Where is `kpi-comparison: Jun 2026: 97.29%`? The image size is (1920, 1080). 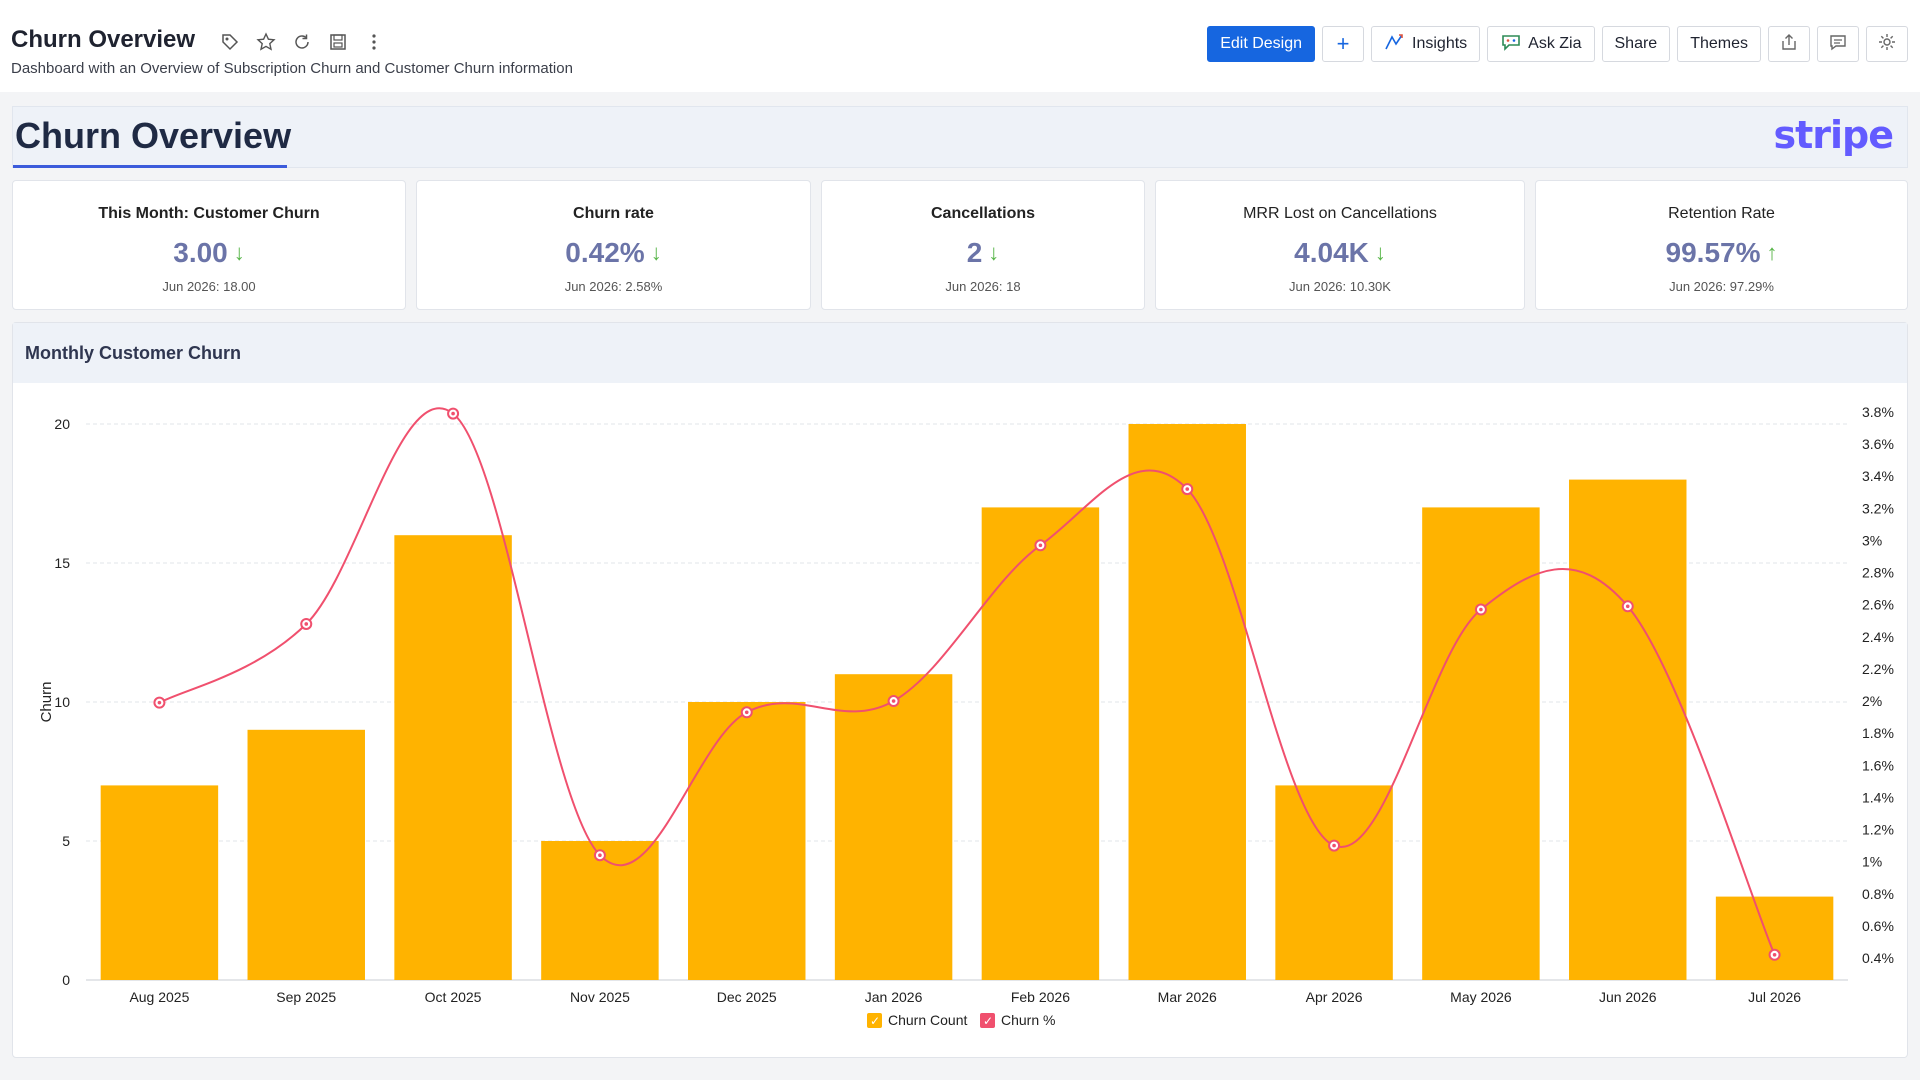
kpi-comparison: Jun 2026: 97.29% is located at coordinates (1721, 286).